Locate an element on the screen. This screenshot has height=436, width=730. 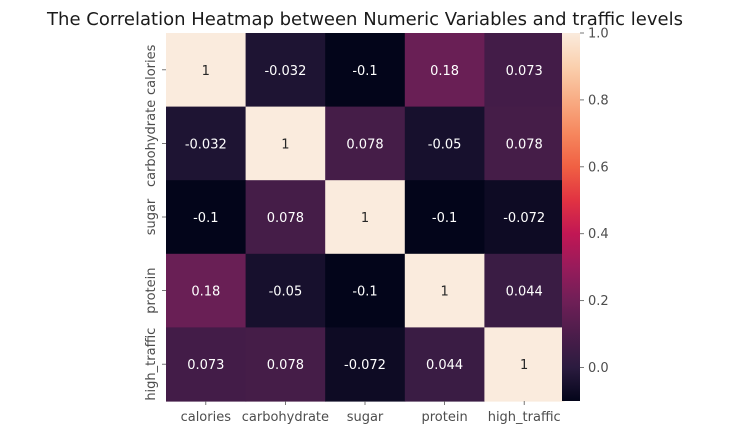
colorbar-tick-label: 0.6 is located at coordinates (598, 167).